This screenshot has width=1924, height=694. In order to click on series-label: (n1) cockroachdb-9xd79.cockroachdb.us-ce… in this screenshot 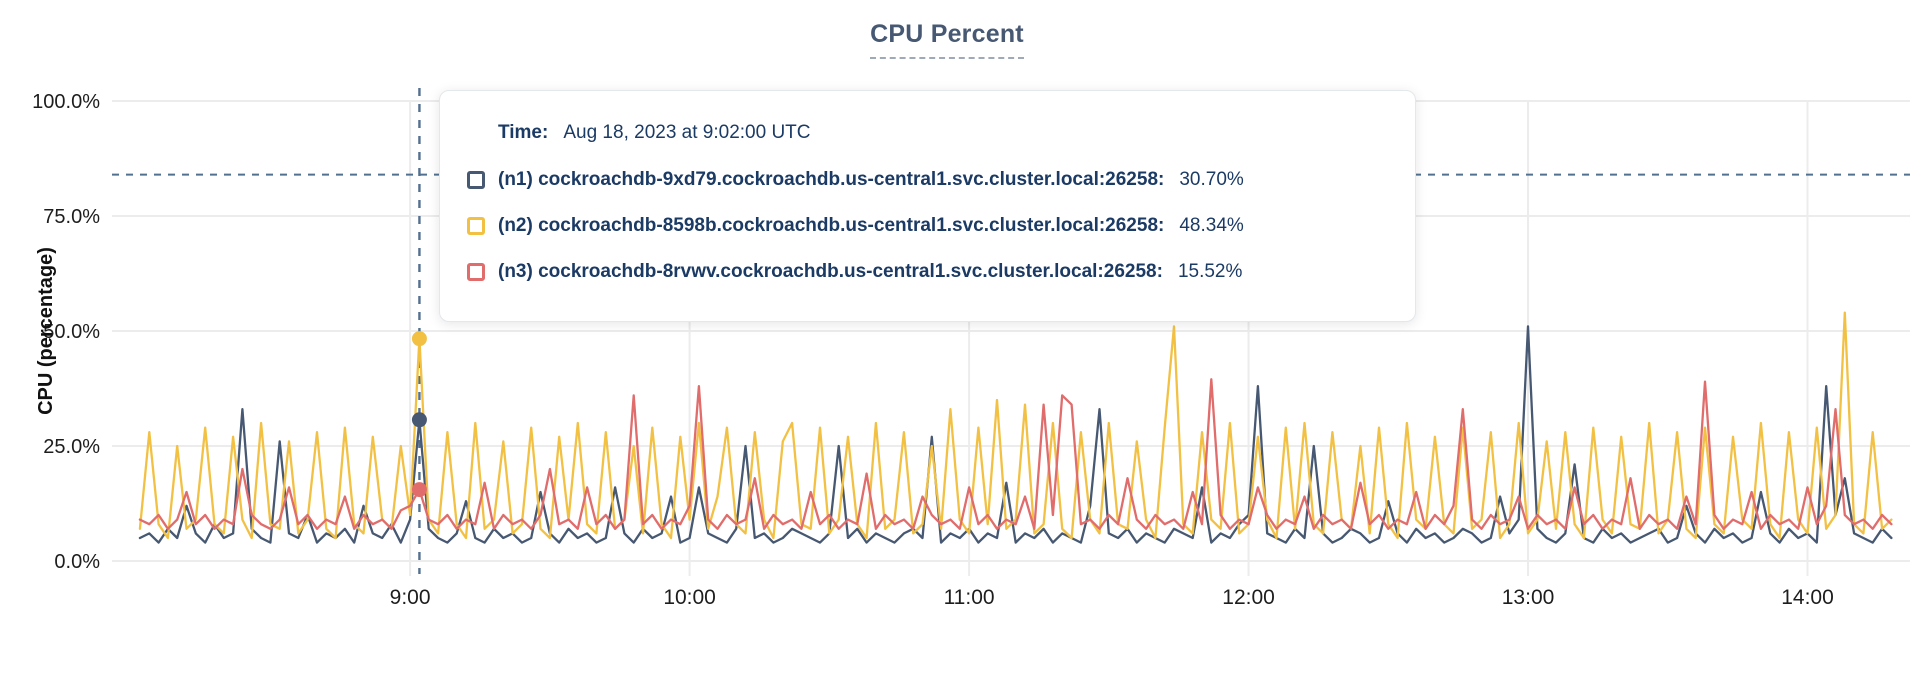, I will do `click(831, 179)`.